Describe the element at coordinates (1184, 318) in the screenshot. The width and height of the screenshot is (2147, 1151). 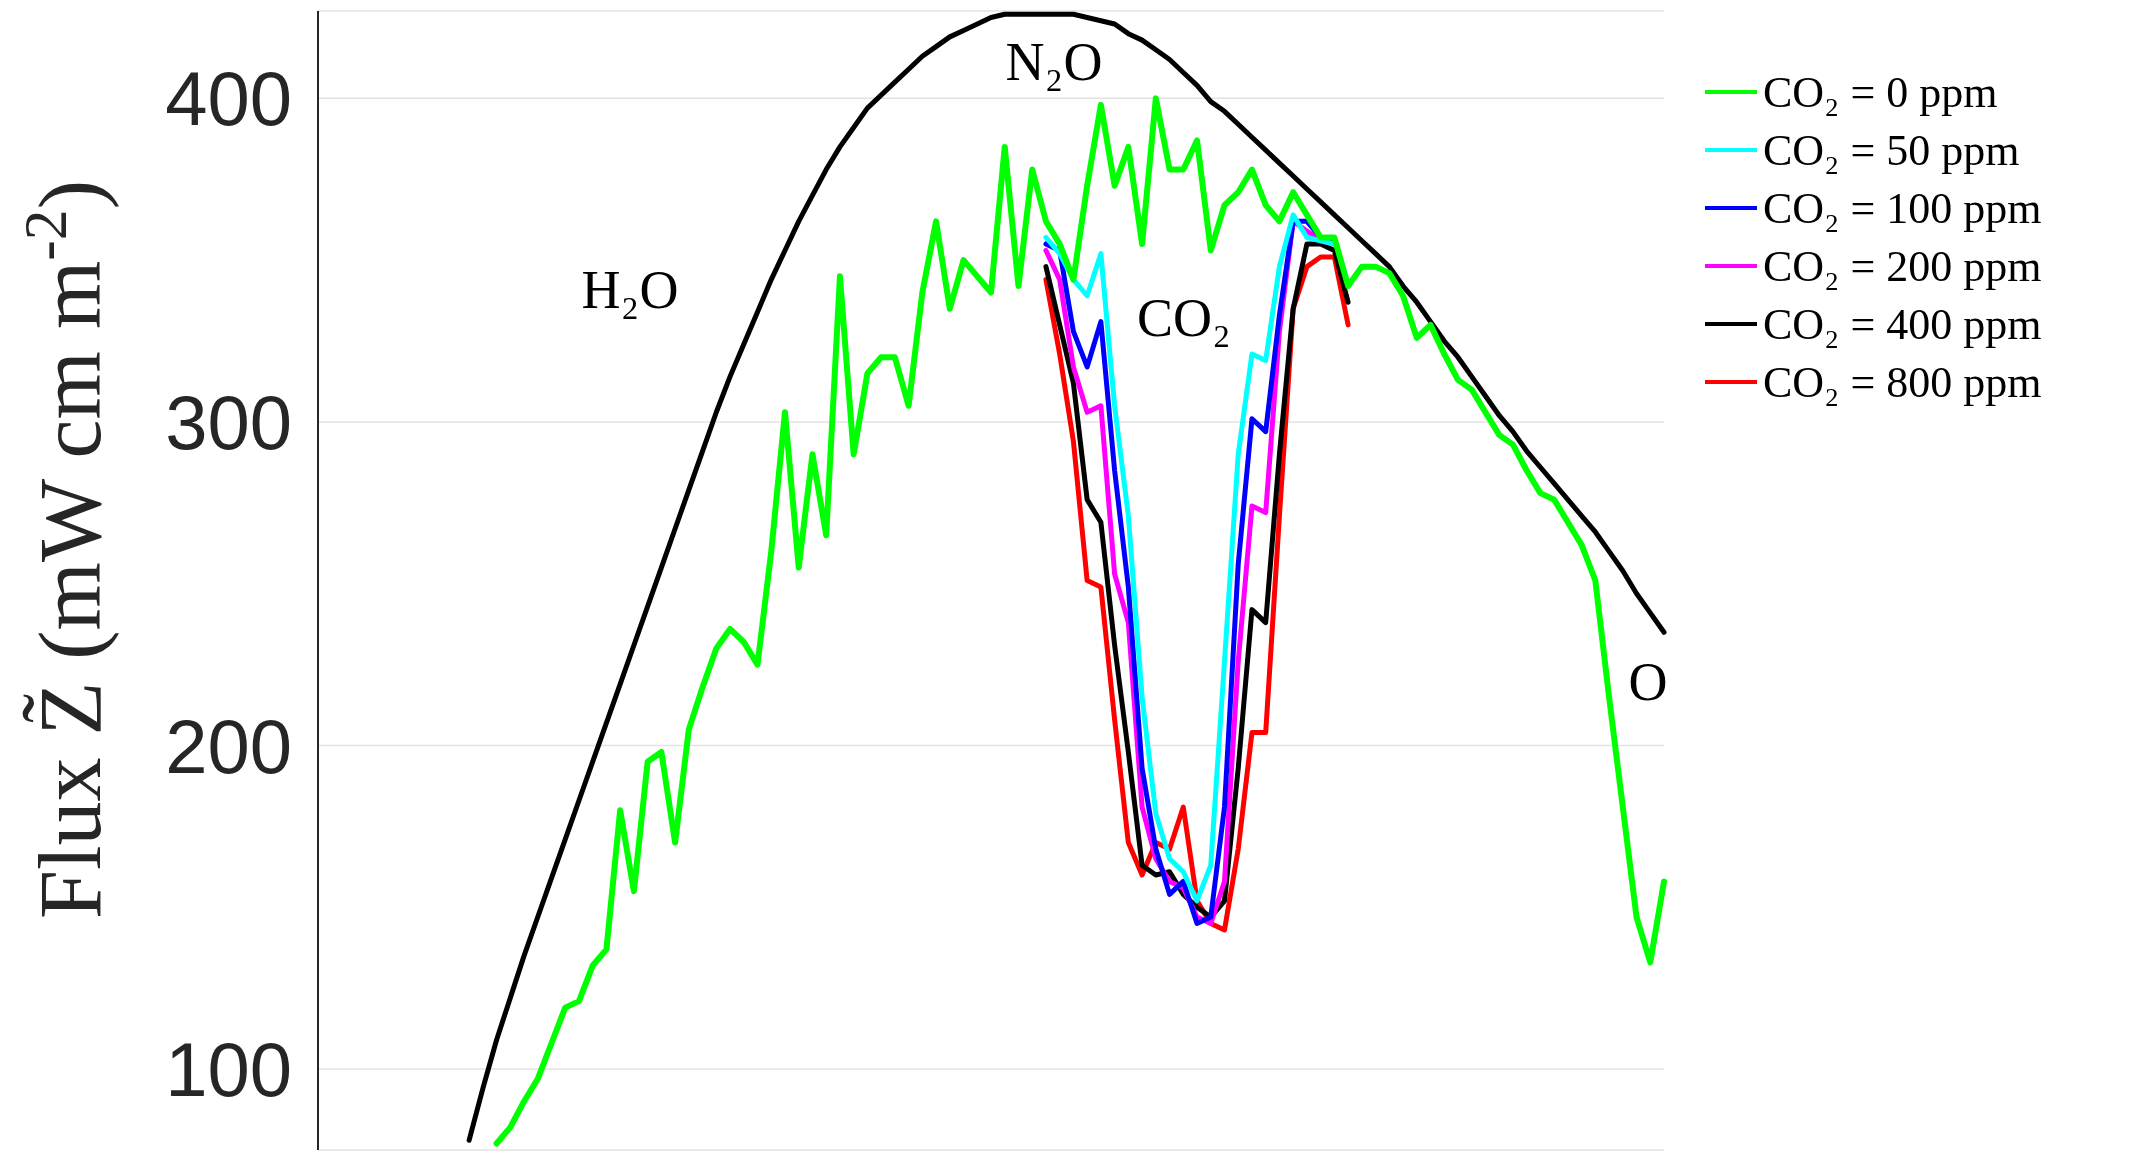
I see `annotation: CO₂` at that location.